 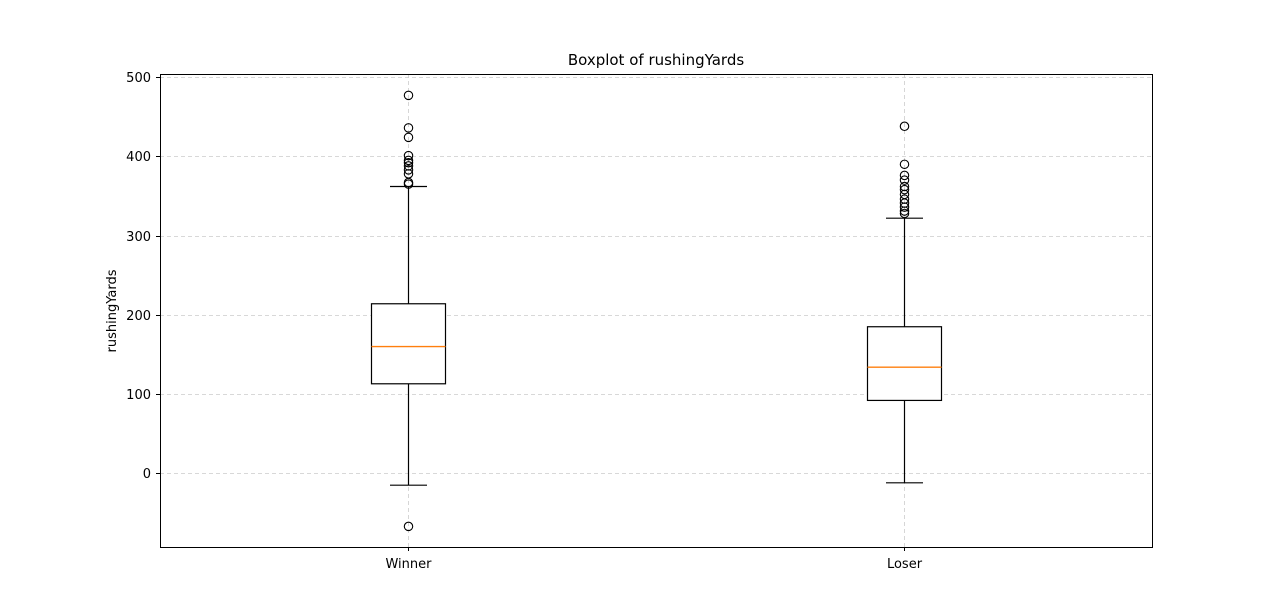 What do you see at coordinates (112, 310) in the screenshot?
I see `y-axis-label: rushingYards` at bounding box center [112, 310].